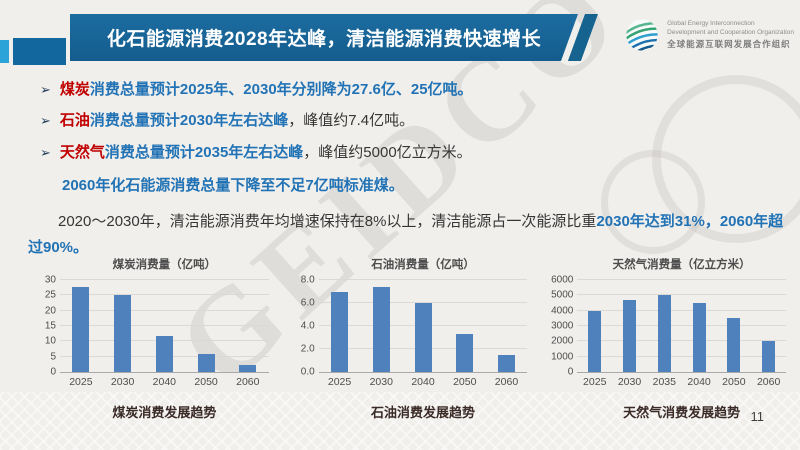 This screenshot has width=800, height=450. I want to click on text-segment: 消费总量预计2030年左右达峰, so click(189, 121).